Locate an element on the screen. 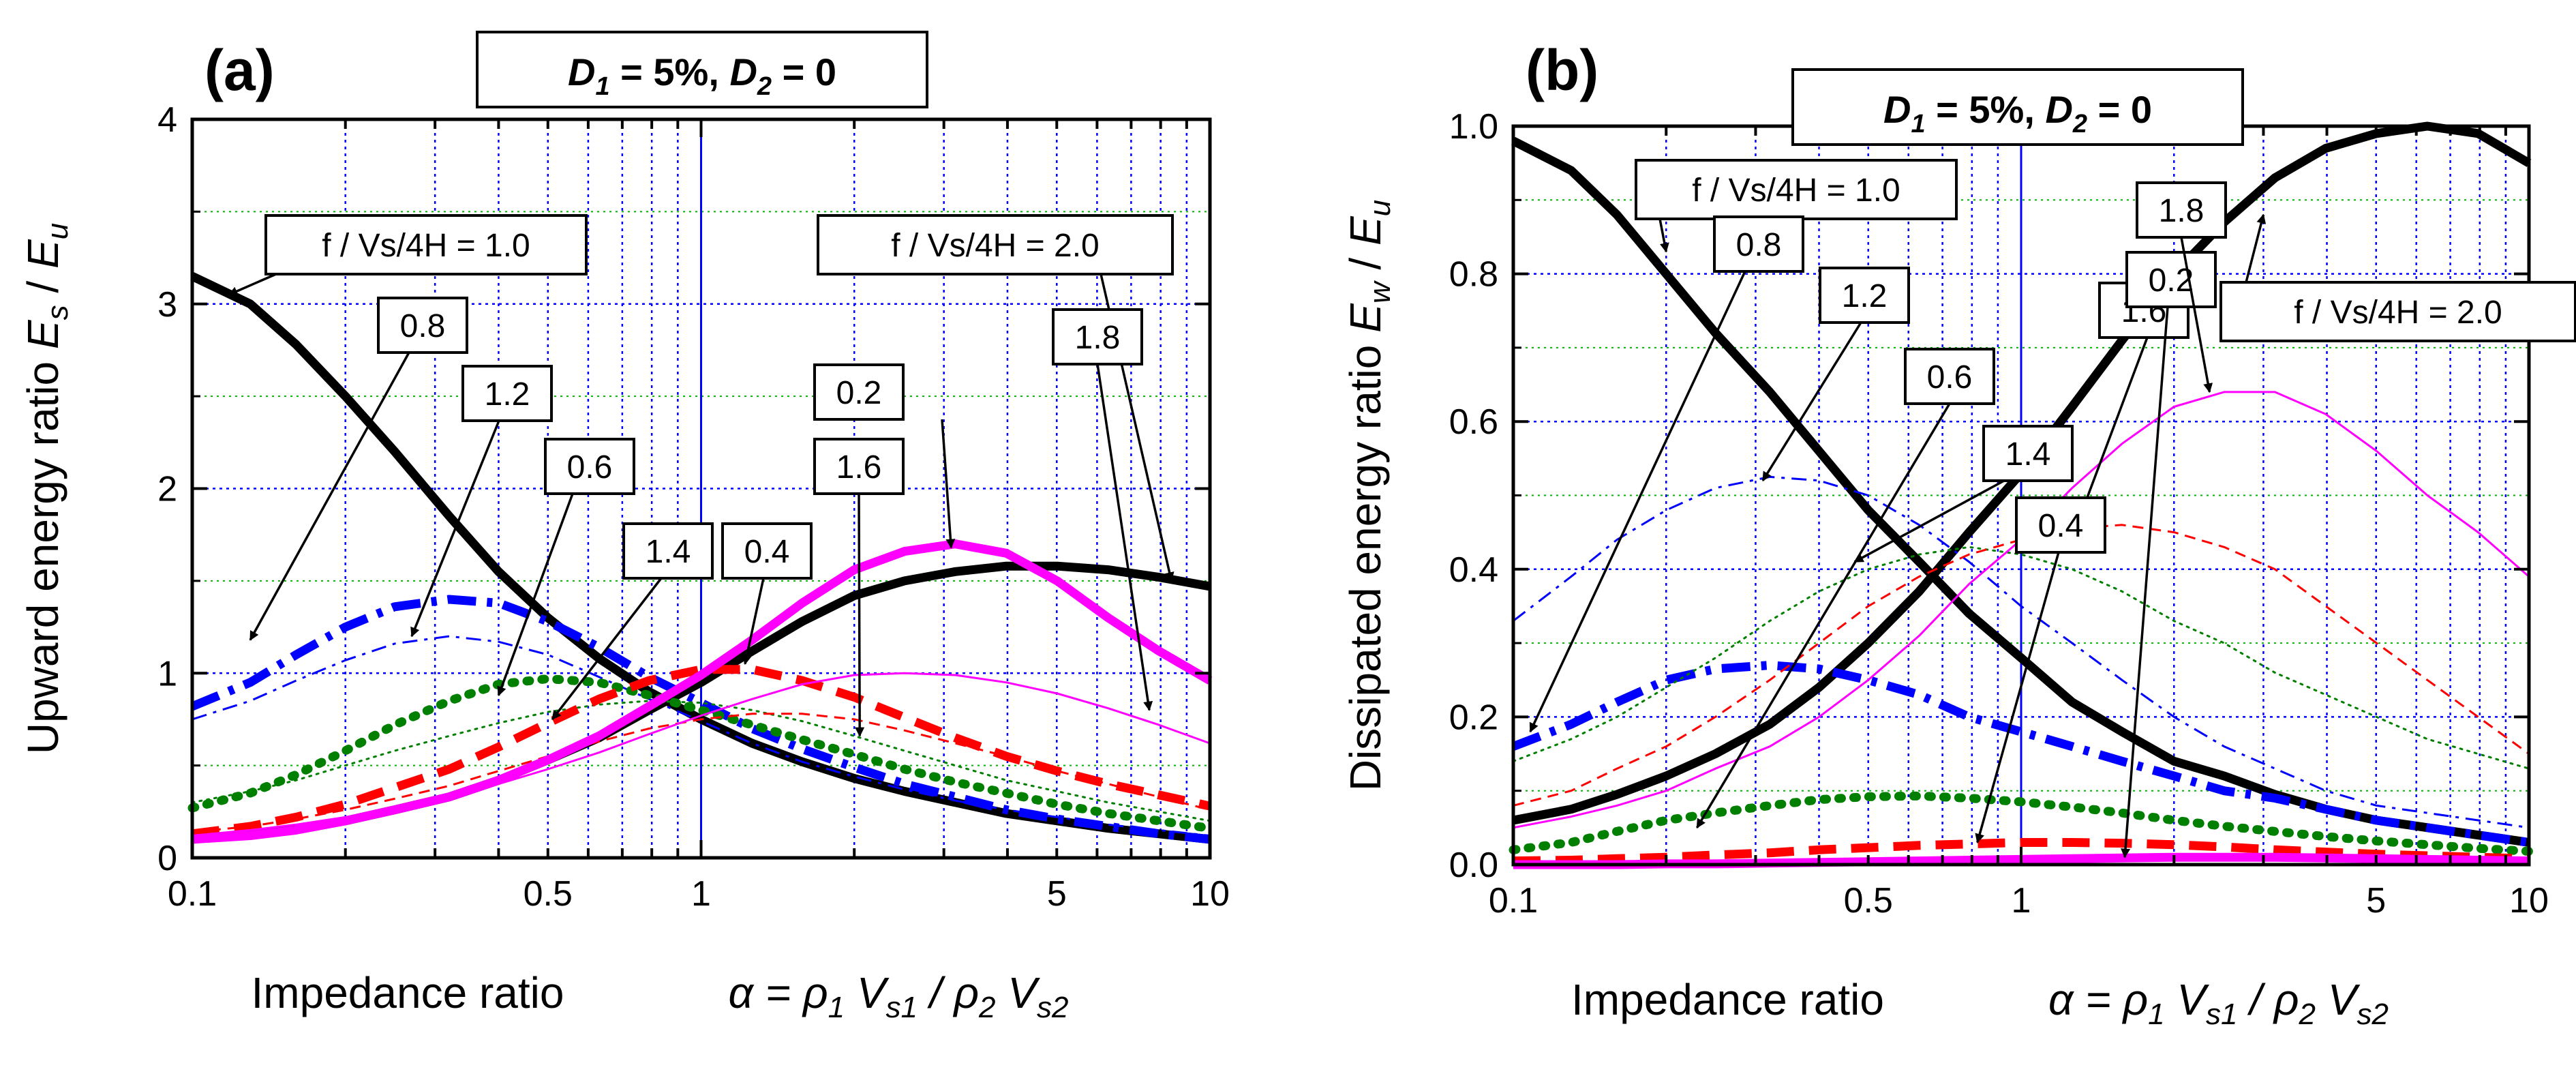 The height and width of the screenshot is (1076, 2576). series-line-1-8-thin is located at coordinates (701, 754).